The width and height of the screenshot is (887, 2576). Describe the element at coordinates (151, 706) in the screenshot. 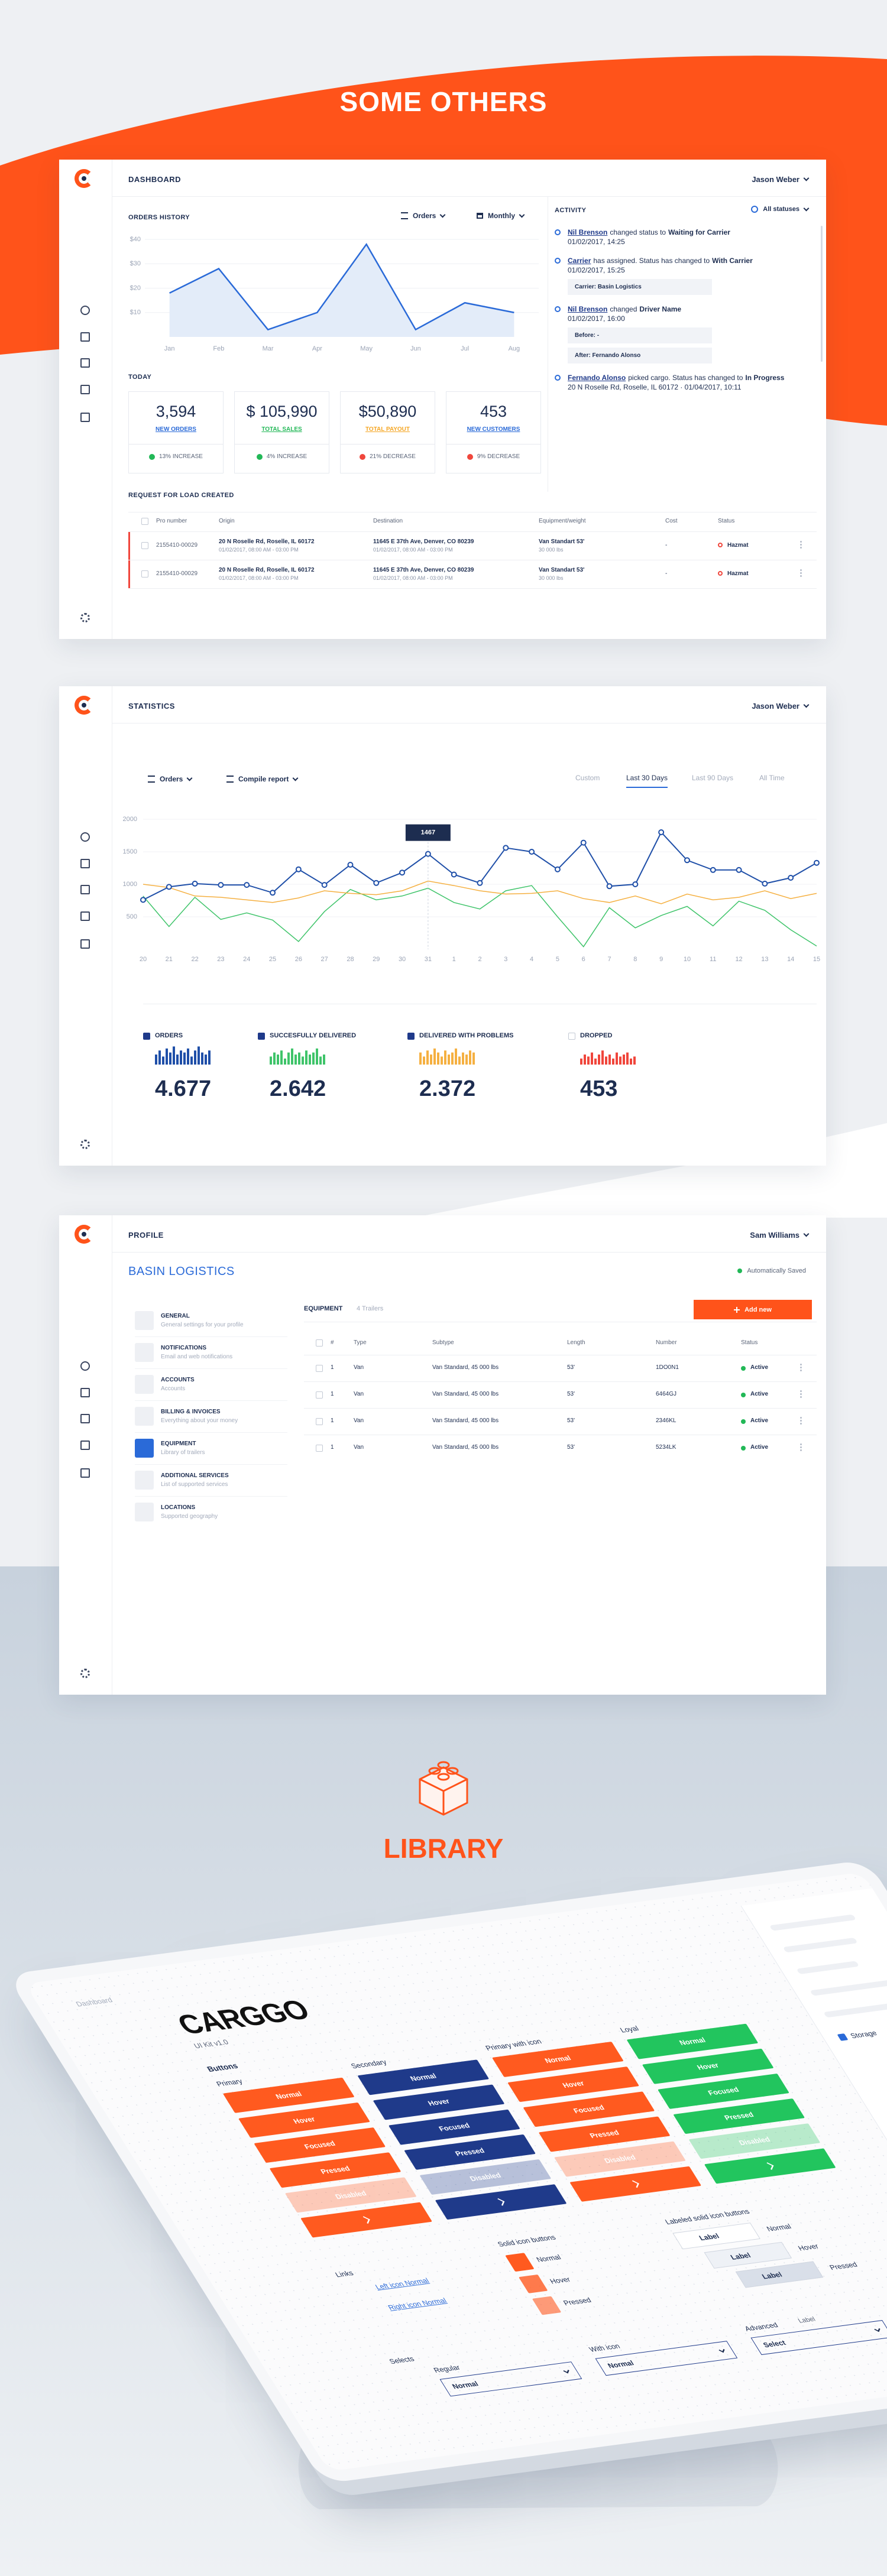

I see `section-title: STATISTICS` at that location.